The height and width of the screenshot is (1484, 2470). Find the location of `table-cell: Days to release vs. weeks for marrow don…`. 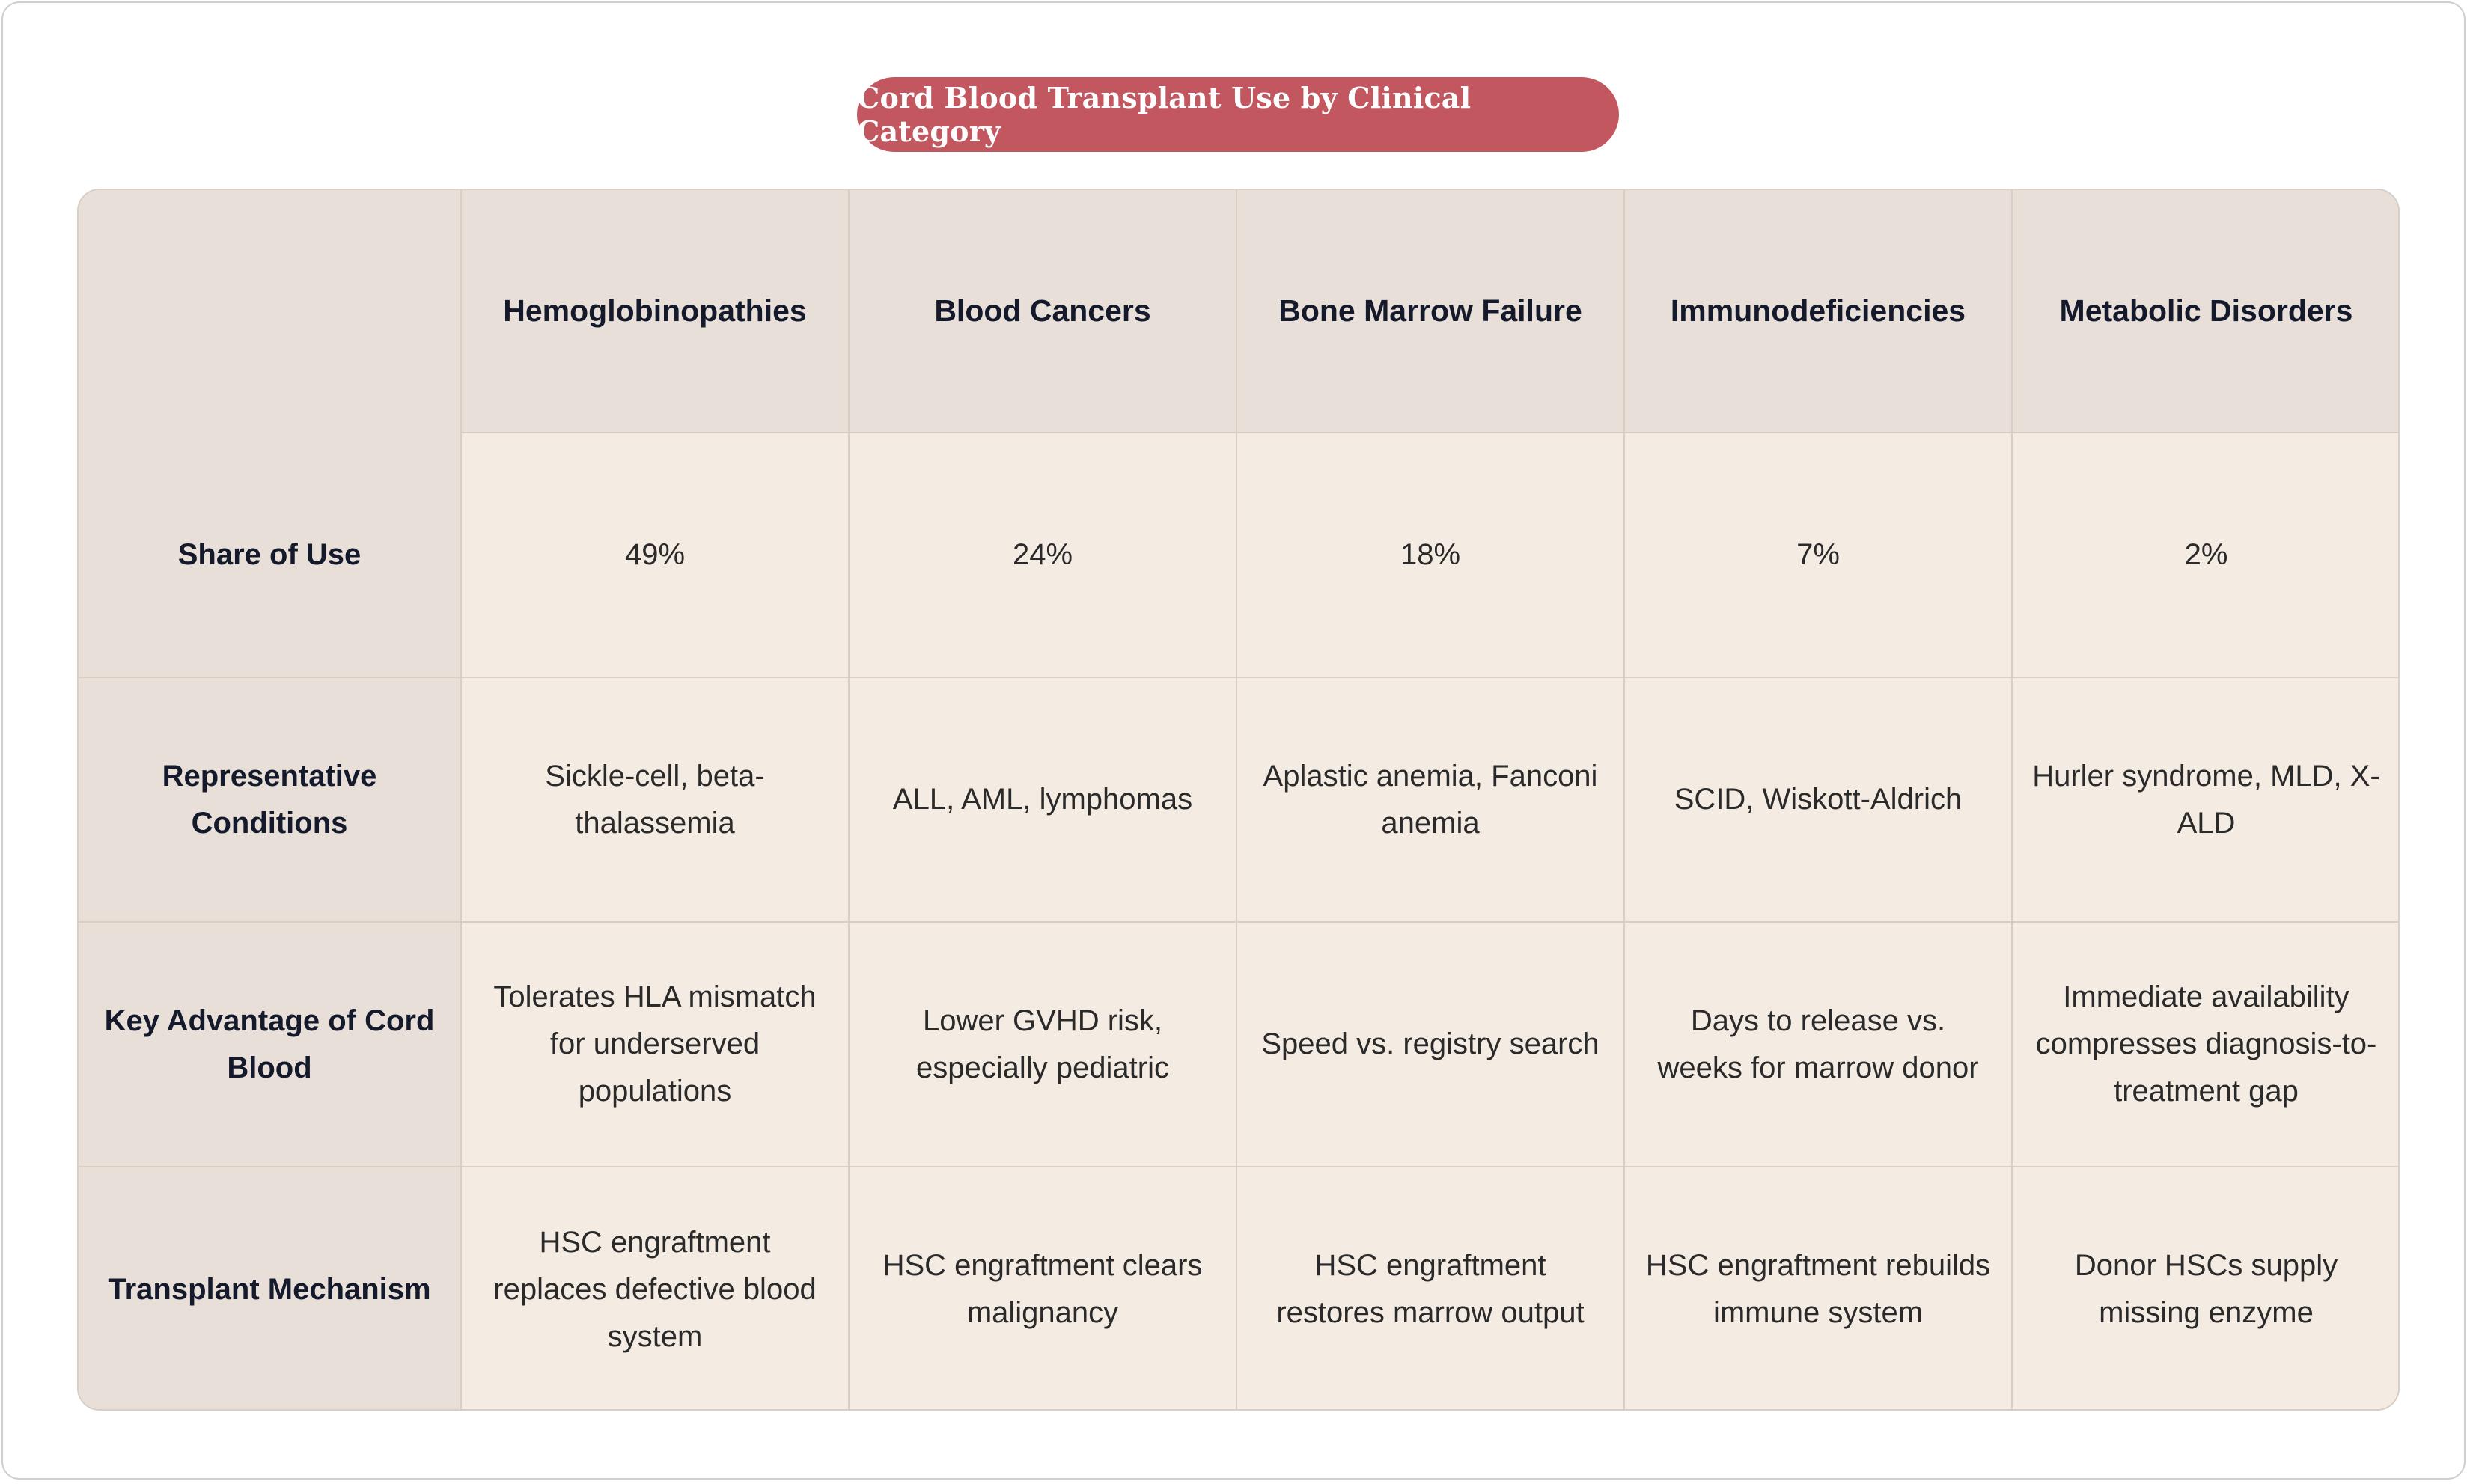

table-cell: Days to release vs. weeks for marrow don… is located at coordinates (1818, 1044).